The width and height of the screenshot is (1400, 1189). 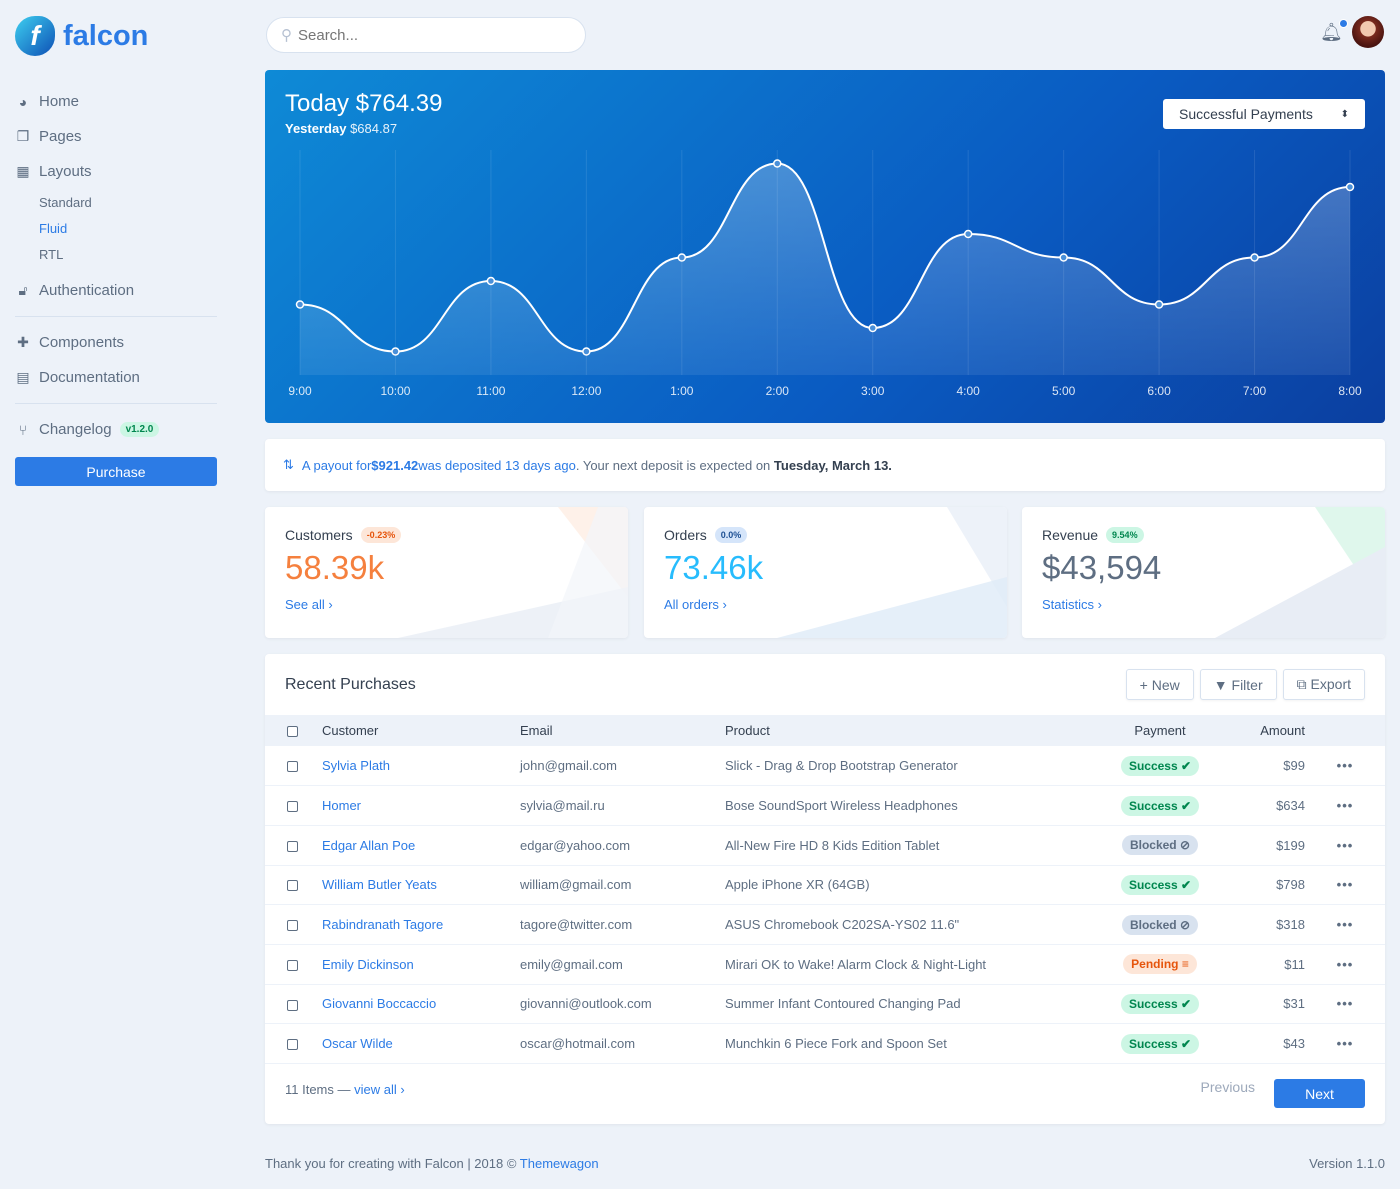 What do you see at coordinates (1368, 32) in the screenshot?
I see `avatar` at bounding box center [1368, 32].